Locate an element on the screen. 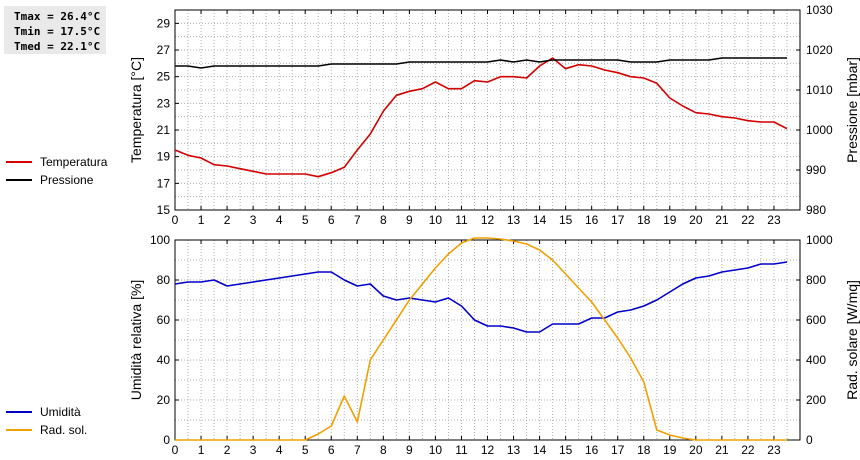  y-left-tick-label: 25 is located at coordinates (164, 77).